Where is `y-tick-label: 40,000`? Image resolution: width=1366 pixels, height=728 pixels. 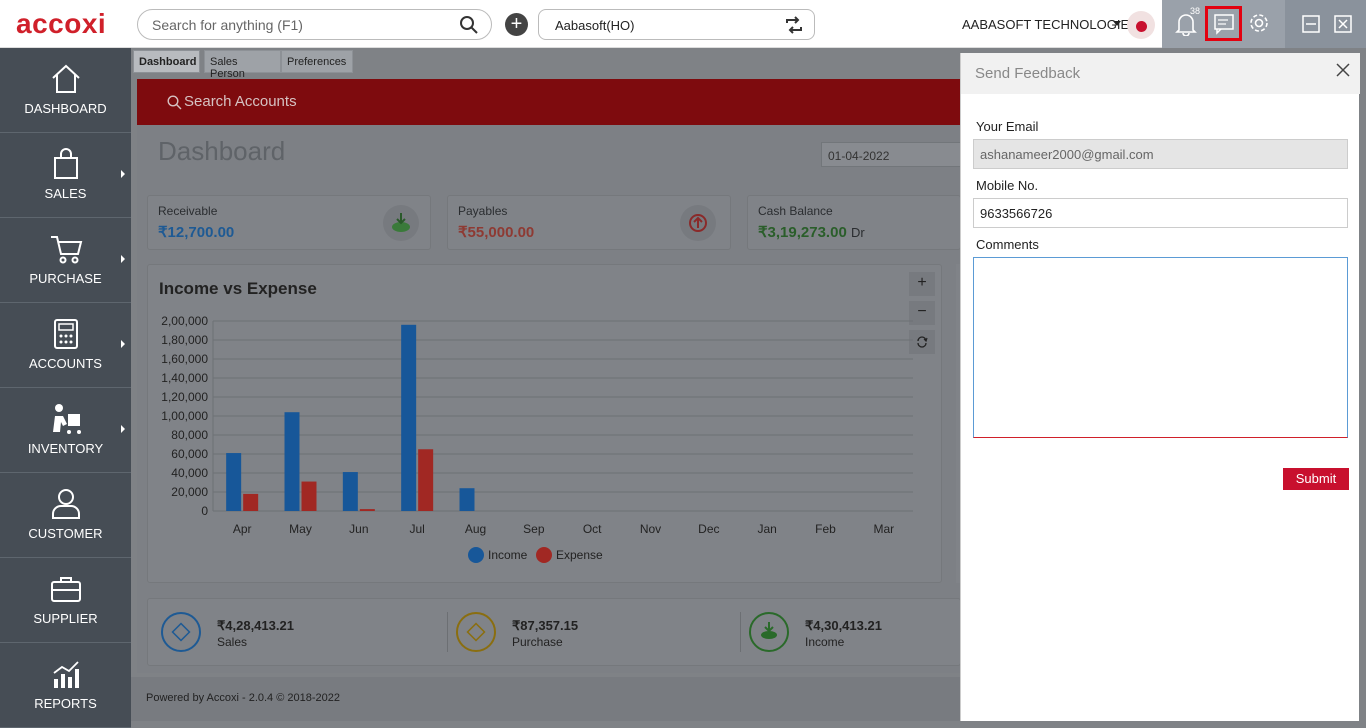 y-tick-label: 40,000 is located at coordinates (189, 473).